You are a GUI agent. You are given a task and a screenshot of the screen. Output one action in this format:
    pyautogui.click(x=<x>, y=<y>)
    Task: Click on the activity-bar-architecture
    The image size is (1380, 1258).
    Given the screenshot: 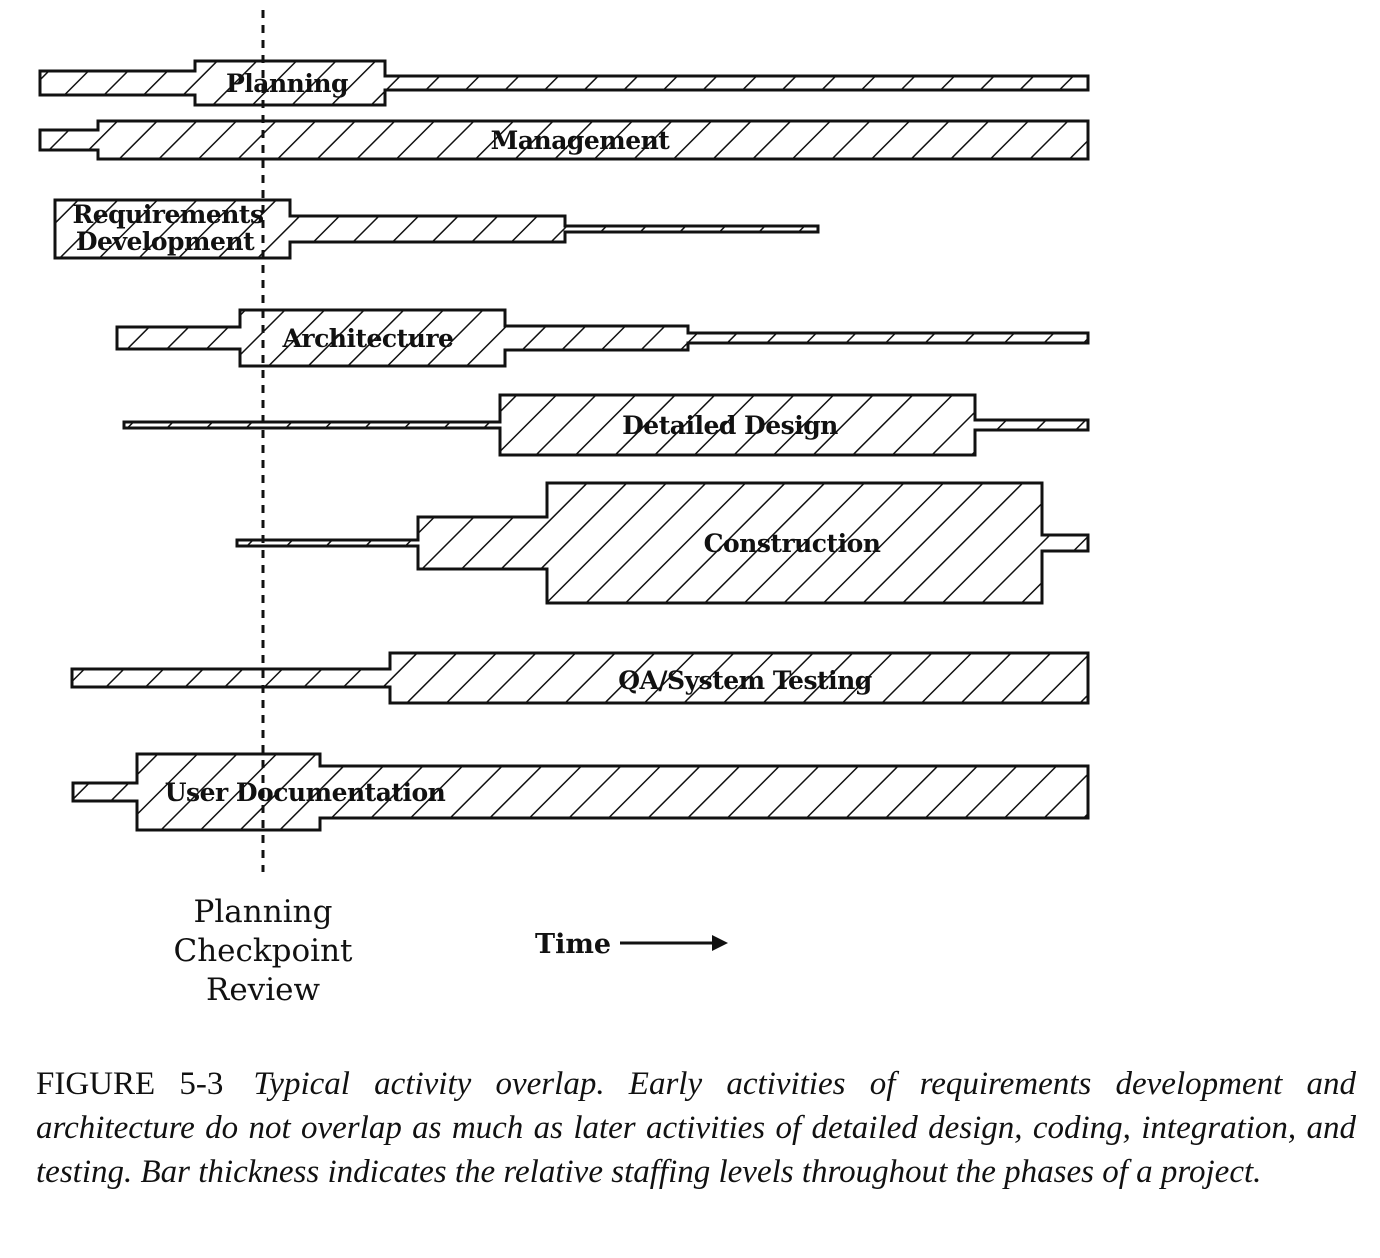 What is the action you would take?
    pyautogui.click(x=602, y=338)
    